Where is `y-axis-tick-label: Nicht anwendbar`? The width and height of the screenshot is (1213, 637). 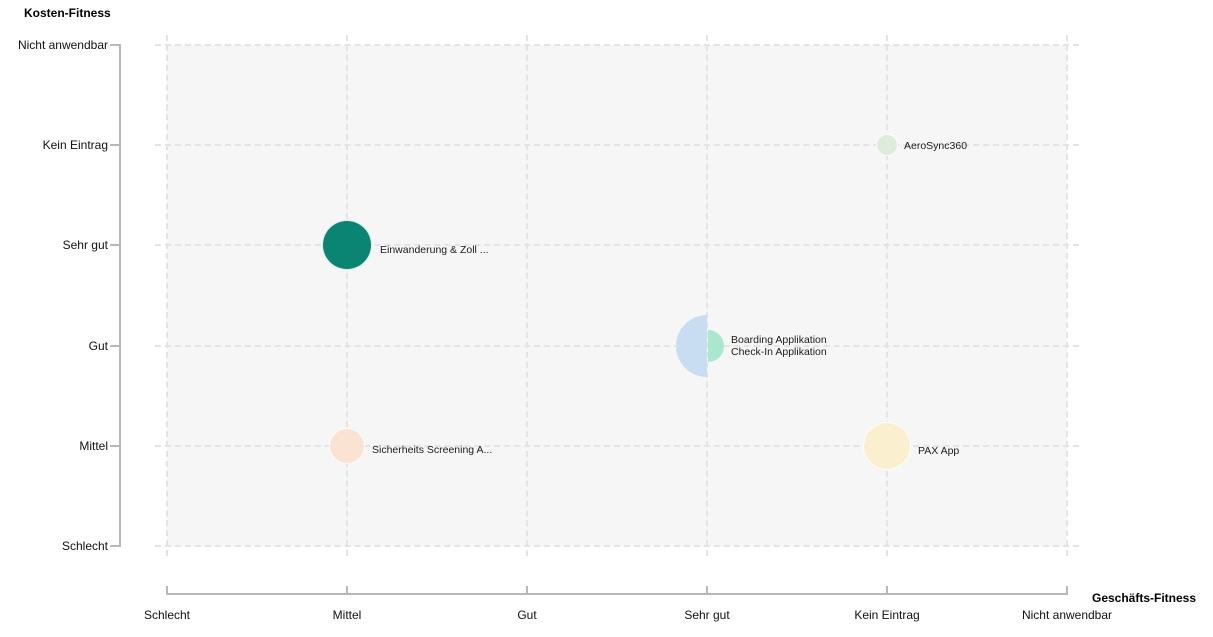
y-axis-tick-label: Nicht anwendbar is located at coordinates (62, 45).